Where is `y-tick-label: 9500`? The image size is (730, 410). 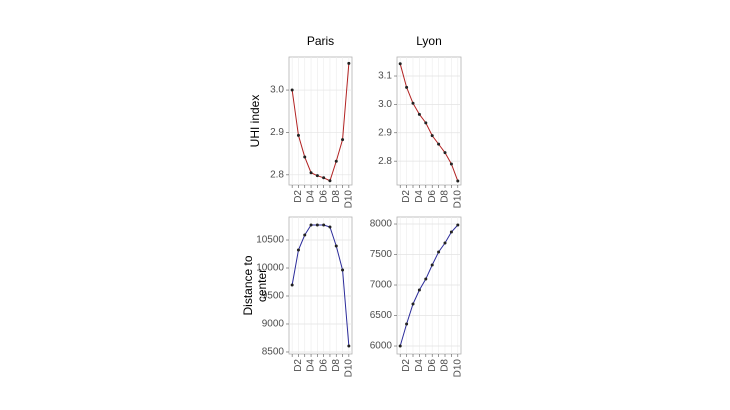 y-tick-label: 9500 is located at coordinates (273, 296).